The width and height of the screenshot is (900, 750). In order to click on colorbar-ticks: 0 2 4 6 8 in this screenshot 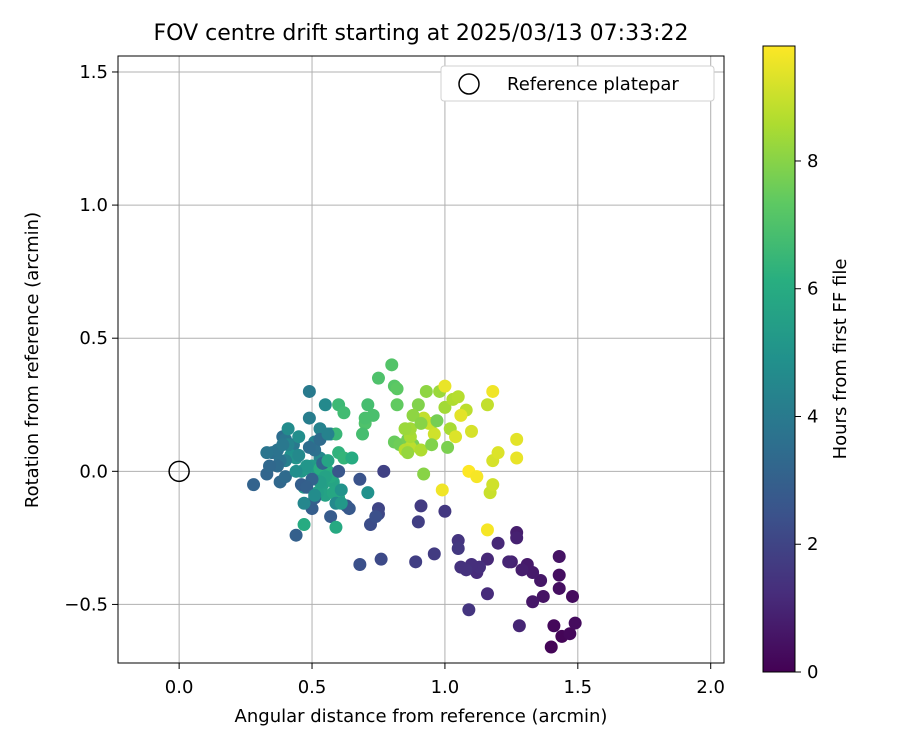, I will do `click(806, 417)`.